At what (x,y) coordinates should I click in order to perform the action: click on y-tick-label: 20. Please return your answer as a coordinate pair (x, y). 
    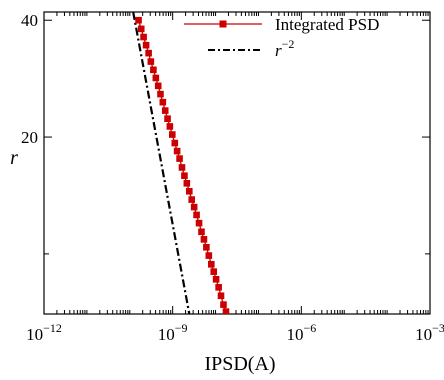
    Looking at the image, I should click on (29, 137).